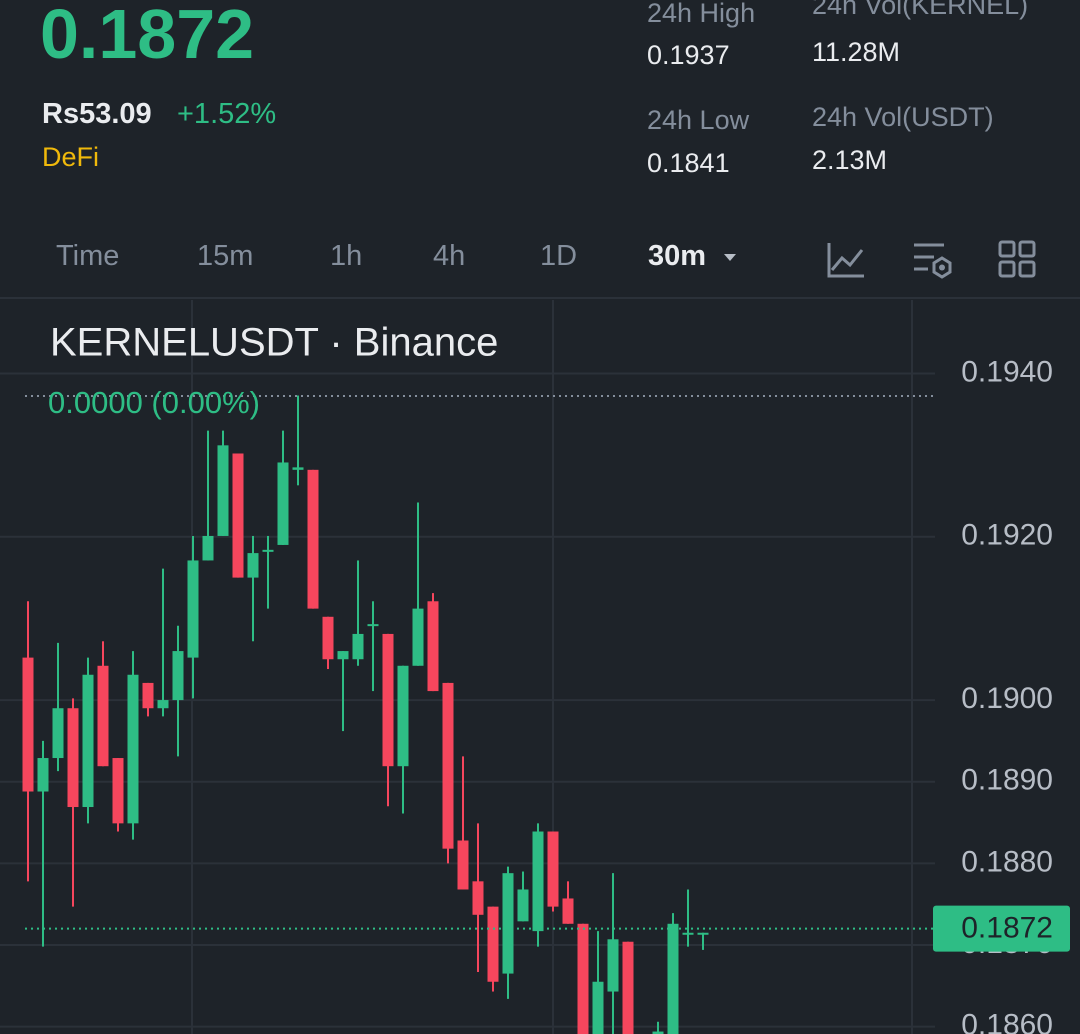  Describe the element at coordinates (1007, 1021) in the screenshot. I see `y-tick-label: 0.1860` at that location.